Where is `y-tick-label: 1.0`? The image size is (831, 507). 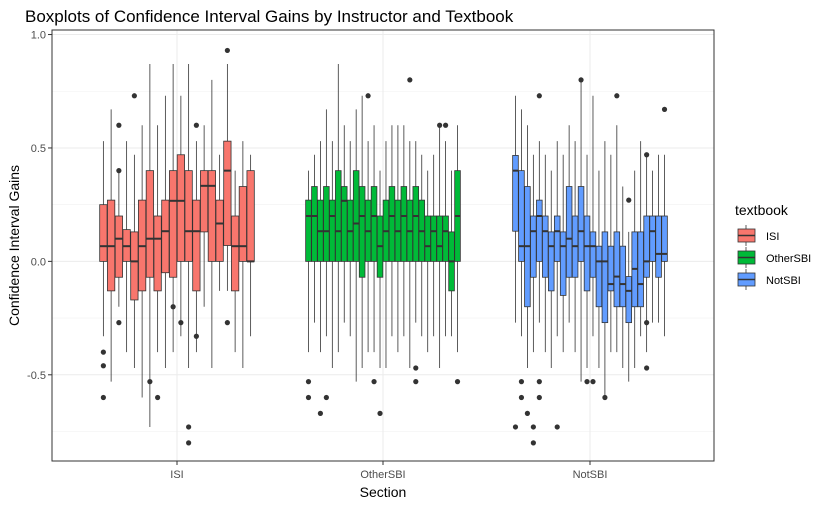 y-tick-label: 1.0 is located at coordinates (38, 36).